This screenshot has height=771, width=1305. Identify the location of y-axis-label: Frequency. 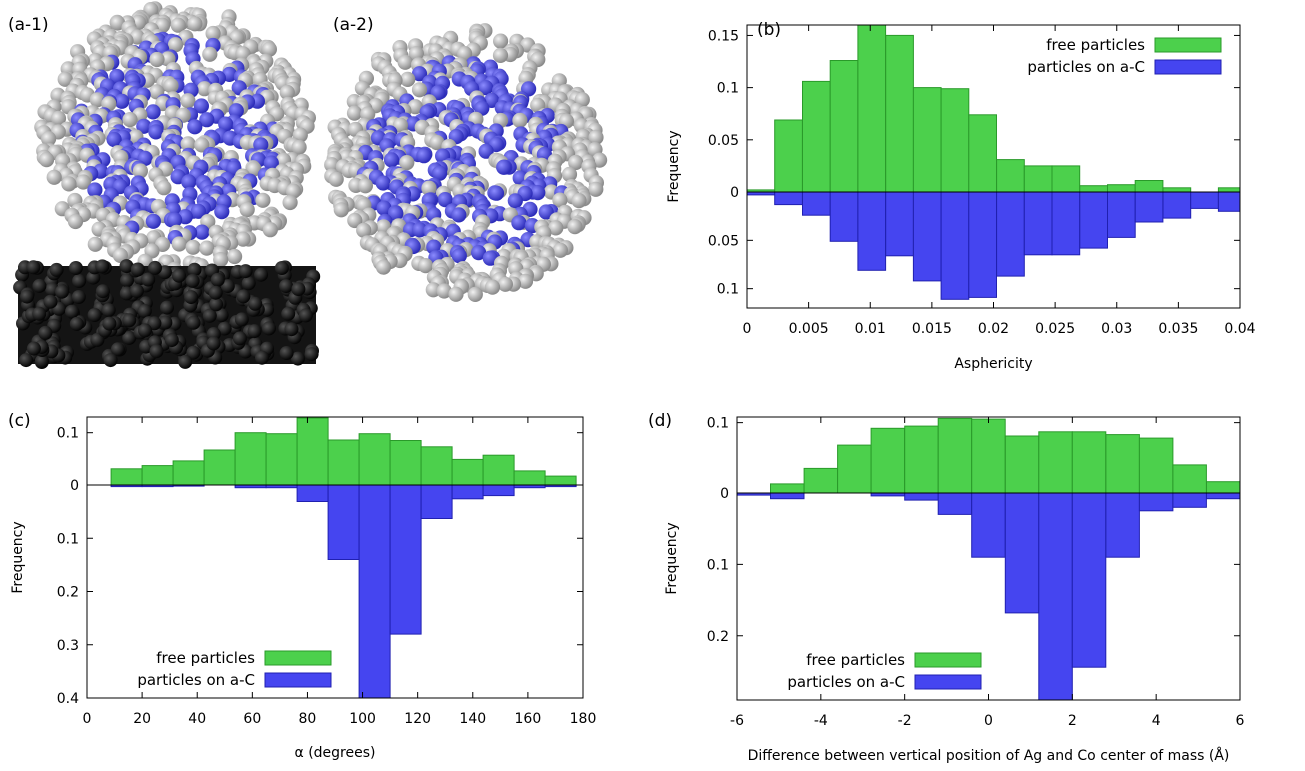
(672, 558).